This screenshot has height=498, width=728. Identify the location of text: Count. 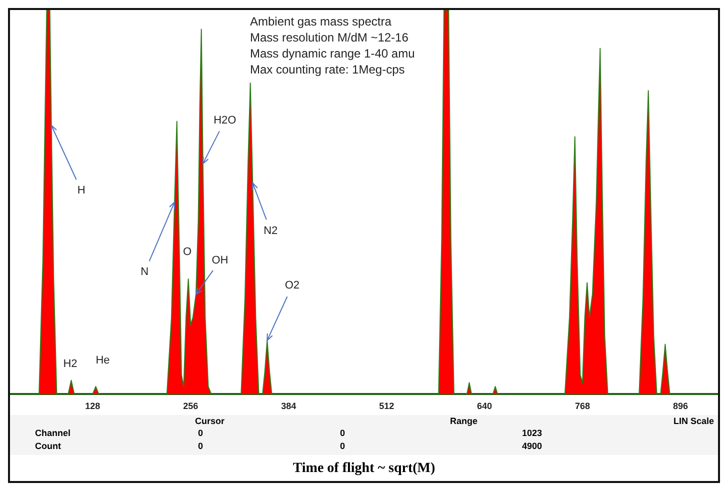
(48, 446).